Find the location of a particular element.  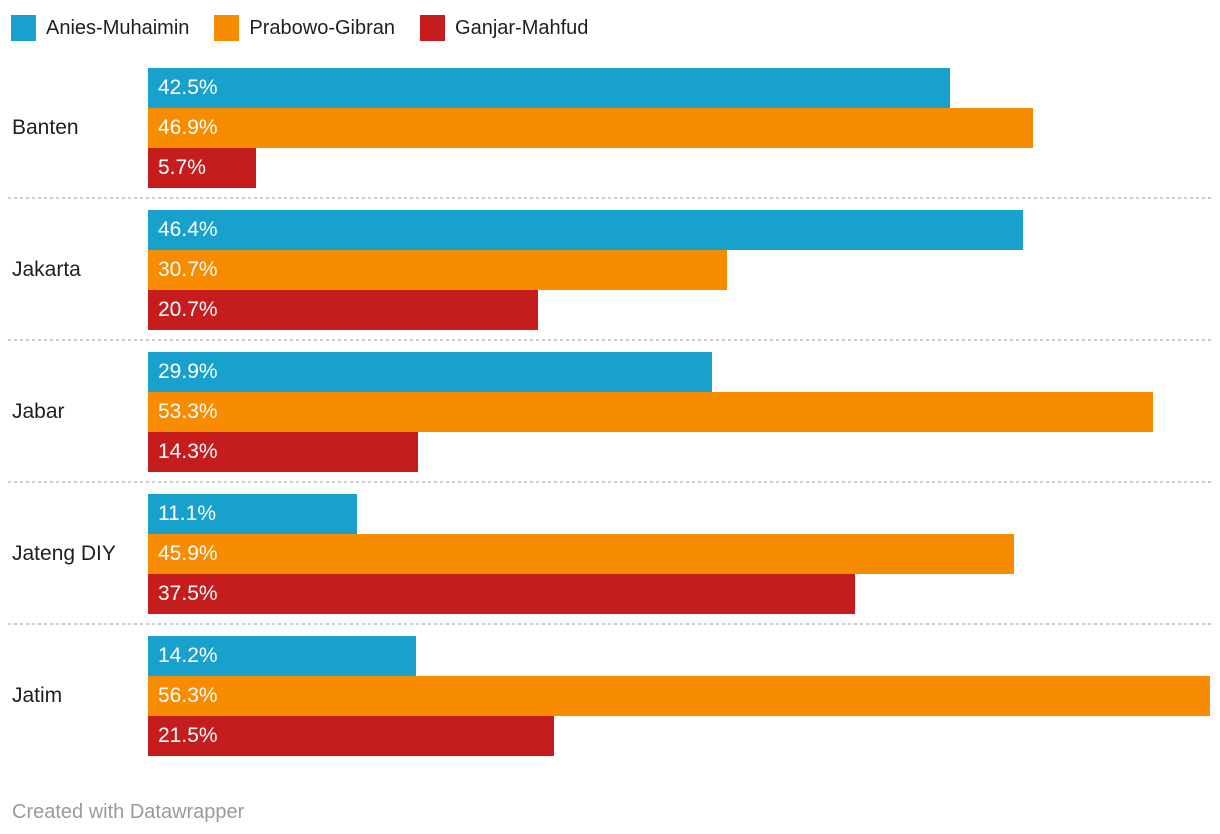

bar-jateng-diy-prabowo-gibran: 45.9% is located at coordinates (581, 554).